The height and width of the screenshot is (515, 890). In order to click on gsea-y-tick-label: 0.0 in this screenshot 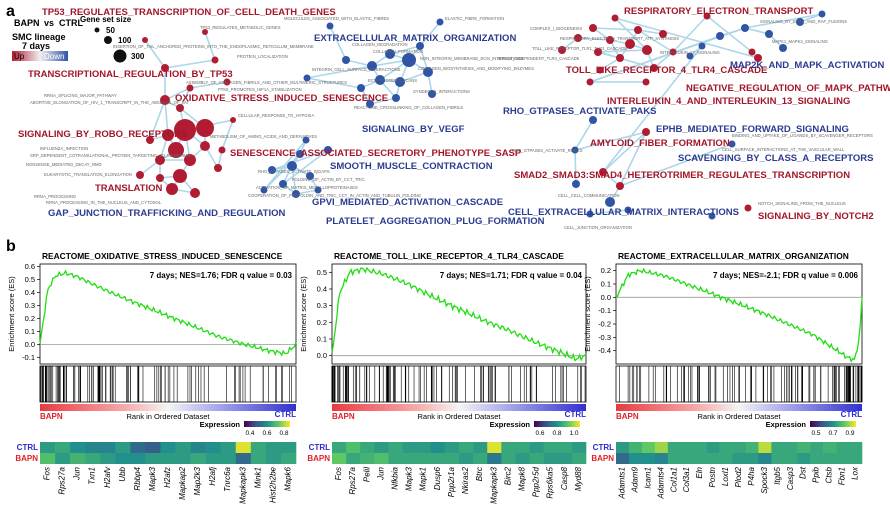, I will do `click(606, 297)`.